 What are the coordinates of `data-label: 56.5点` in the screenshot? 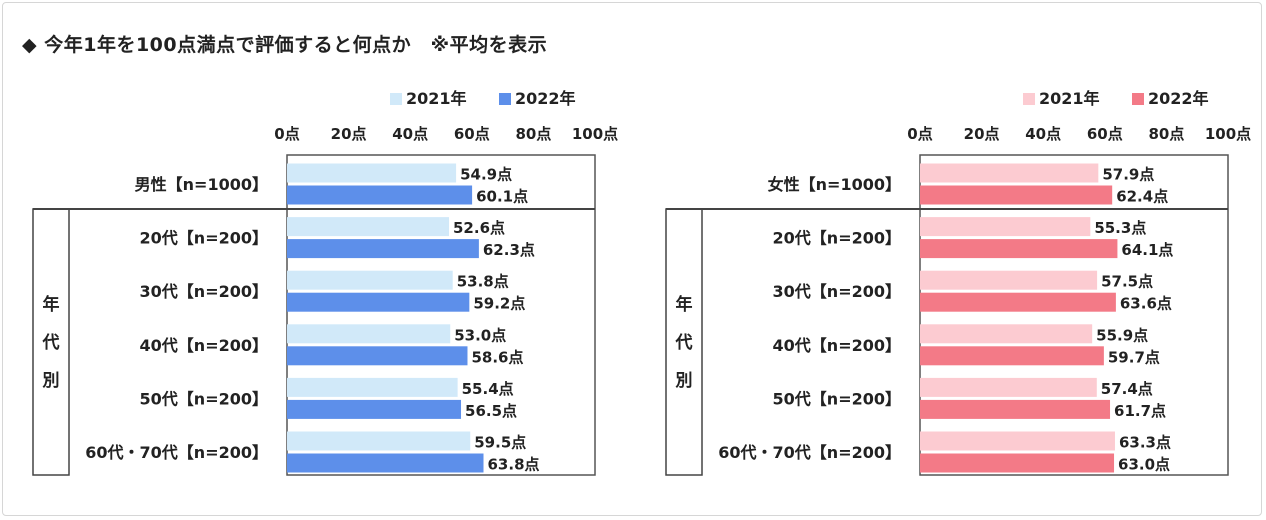 It's located at (491, 411).